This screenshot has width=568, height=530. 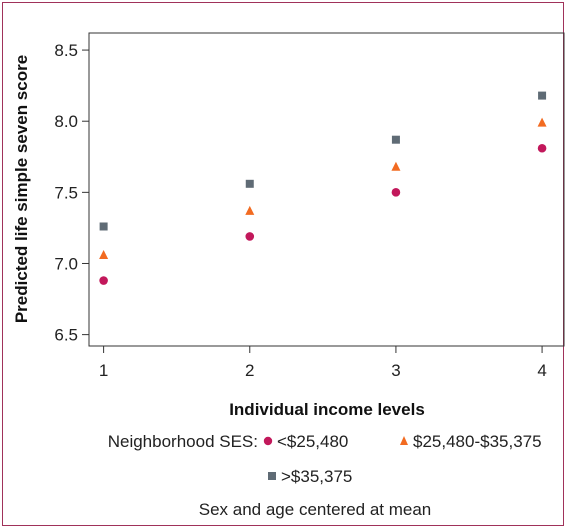 What do you see at coordinates (66, 50) in the screenshot?
I see `y-tick-label: 8.5` at bounding box center [66, 50].